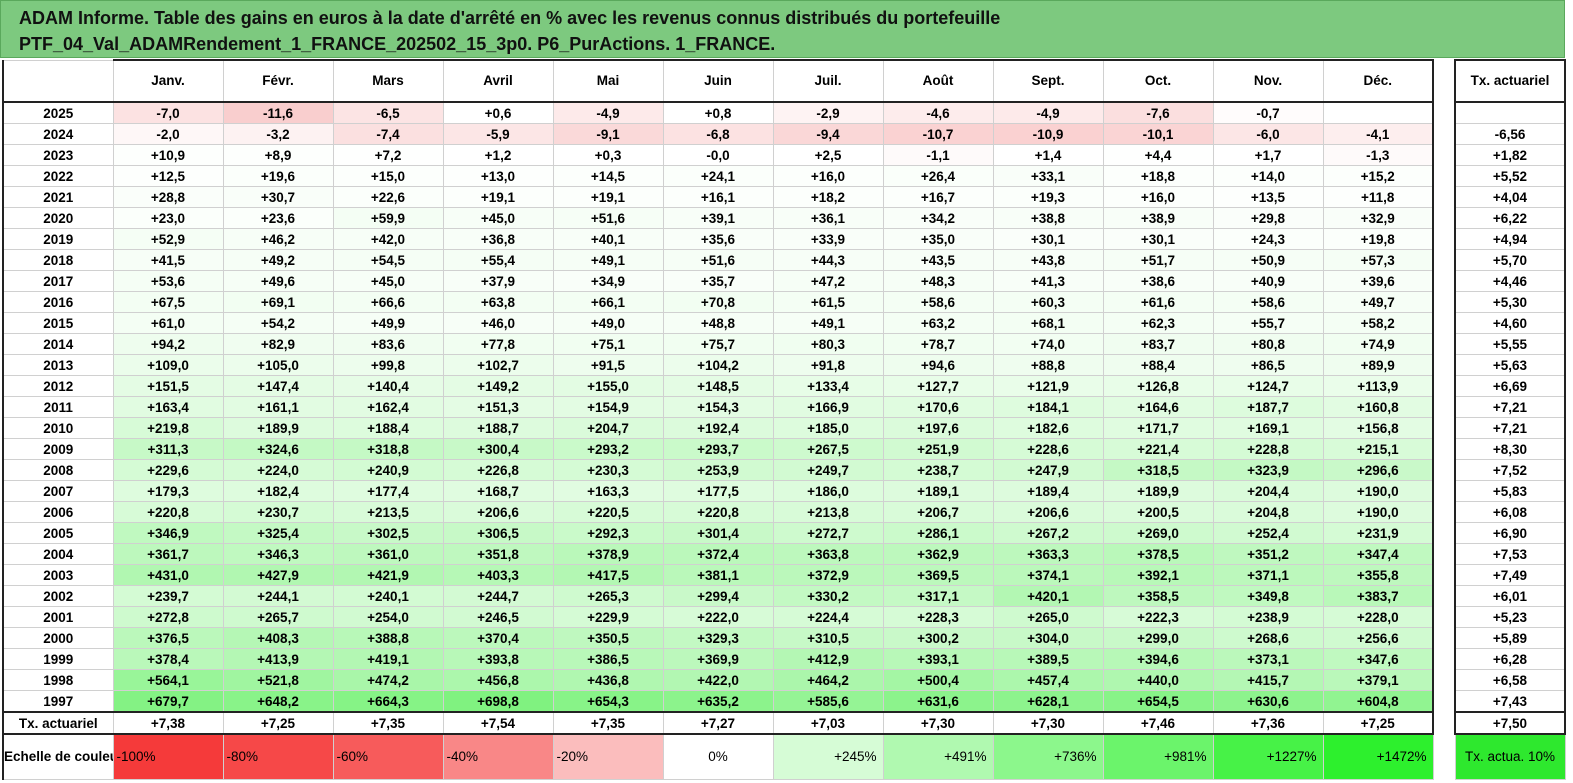  I want to click on value-cell: -6,0, so click(1268, 134).